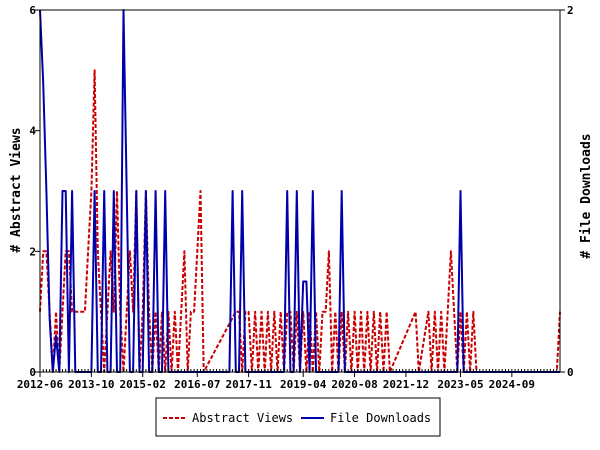 This screenshot has width=600, height=450. What do you see at coordinates (197, 384) in the screenshot?
I see `x-tick-label: 2016-07` at bounding box center [197, 384].